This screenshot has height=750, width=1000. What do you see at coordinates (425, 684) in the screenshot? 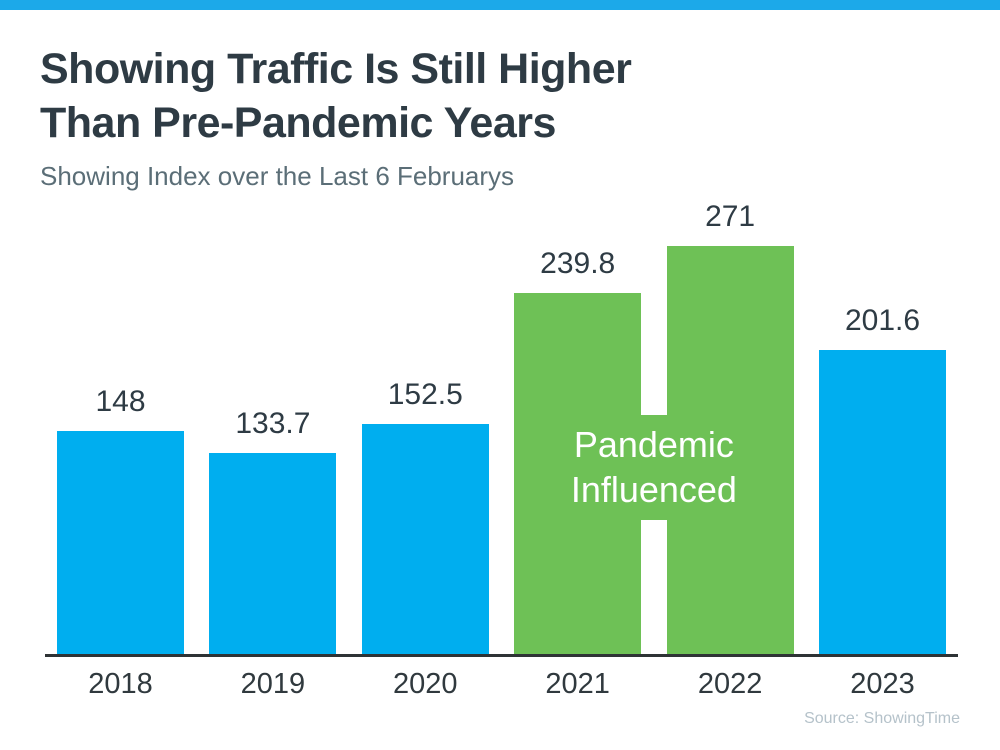
I see `x-tick-2020: 2020` at bounding box center [425, 684].